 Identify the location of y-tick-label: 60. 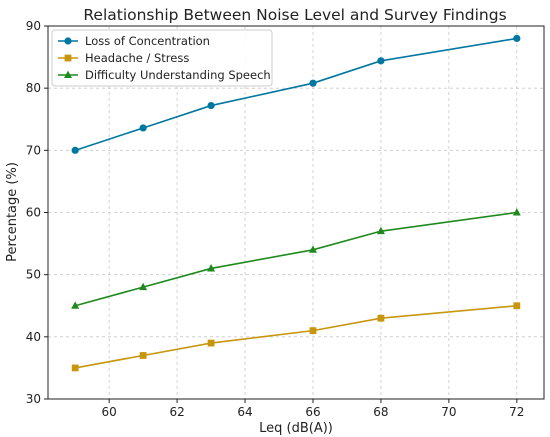
(33, 213).